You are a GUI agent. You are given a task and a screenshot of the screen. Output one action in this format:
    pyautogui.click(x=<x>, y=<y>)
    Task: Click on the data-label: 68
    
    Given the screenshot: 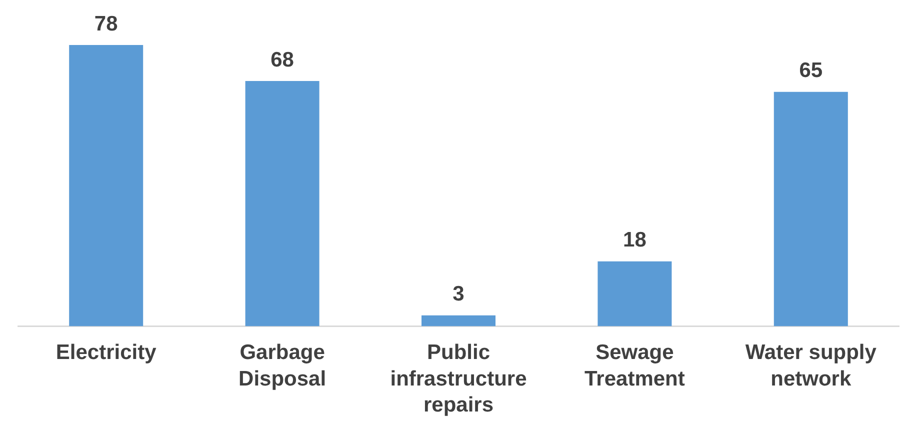 What is the action you would take?
    pyautogui.click(x=282, y=60)
    